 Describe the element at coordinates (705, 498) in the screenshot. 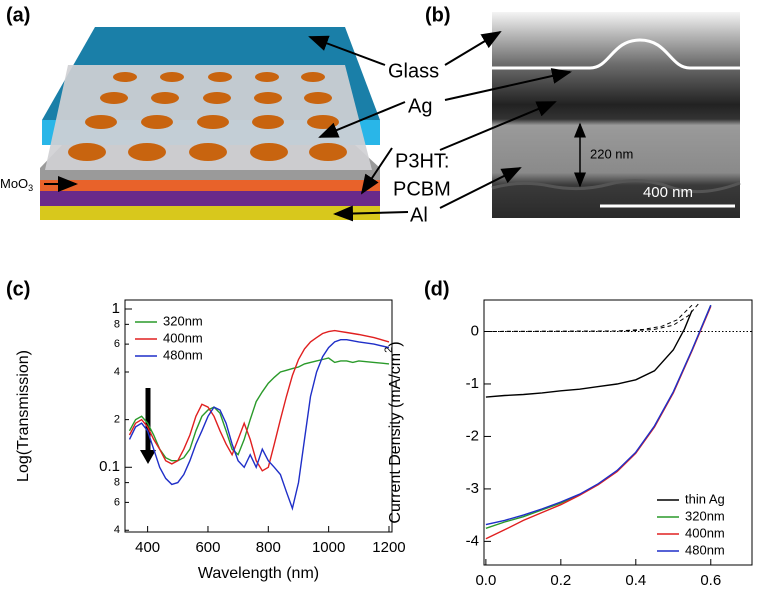

I see `legend-label: thin Ag` at that location.